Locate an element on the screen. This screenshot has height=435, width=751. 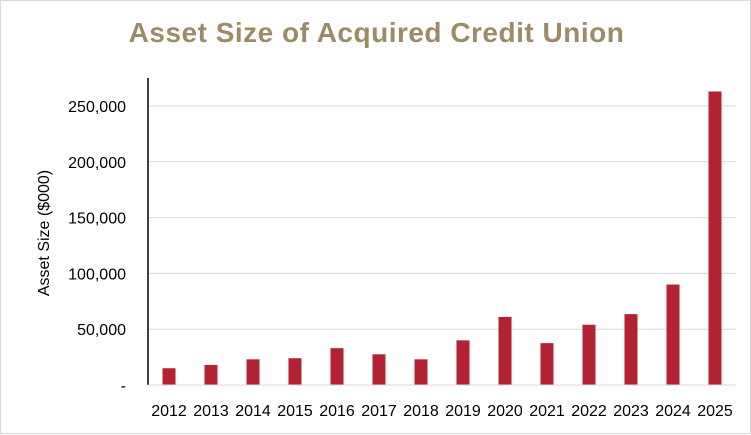
bar-2014 is located at coordinates (253, 372).